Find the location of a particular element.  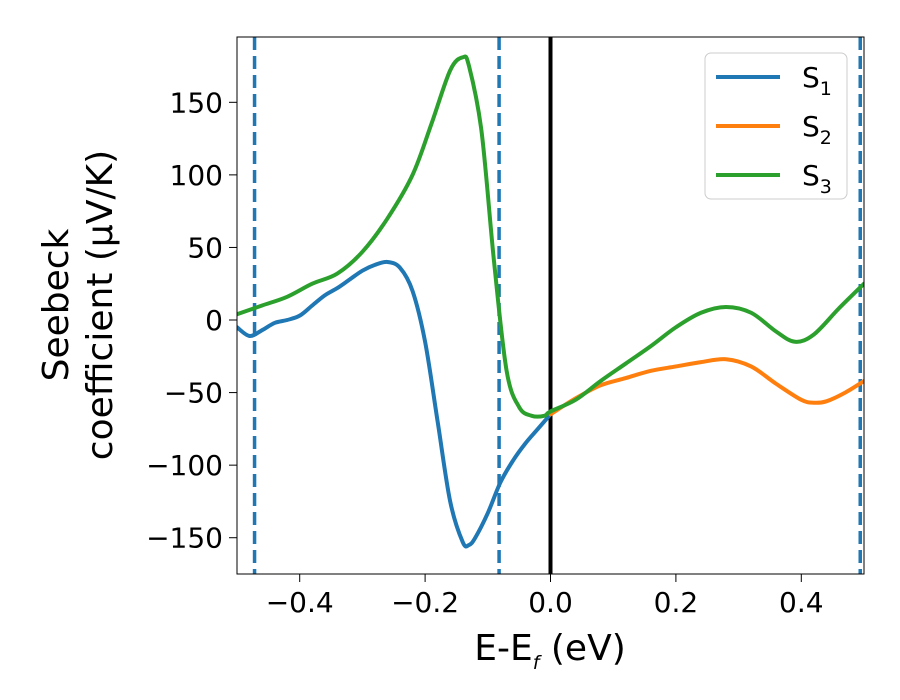

series-line-s2 is located at coordinates (706, 387).